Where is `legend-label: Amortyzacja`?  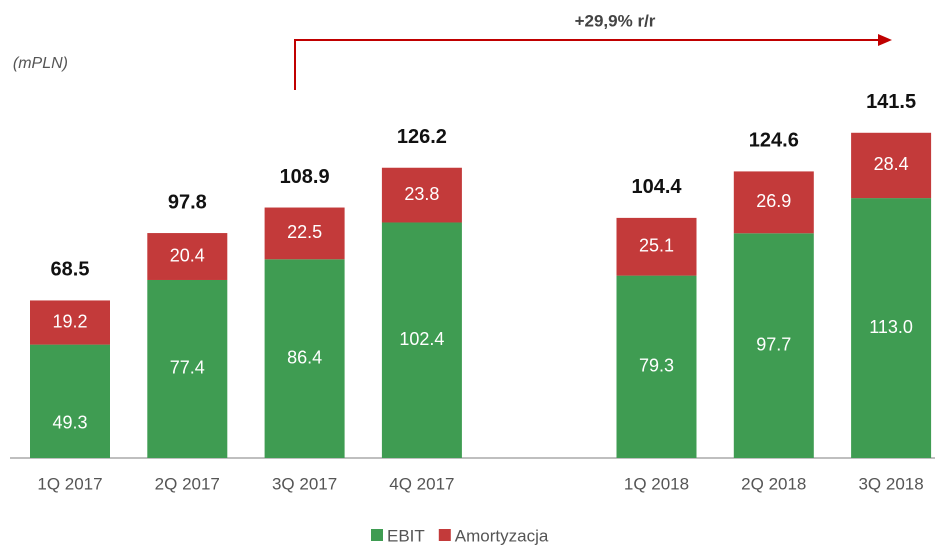 legend-label: Amortyzacja is located at coordinates (502, 535).